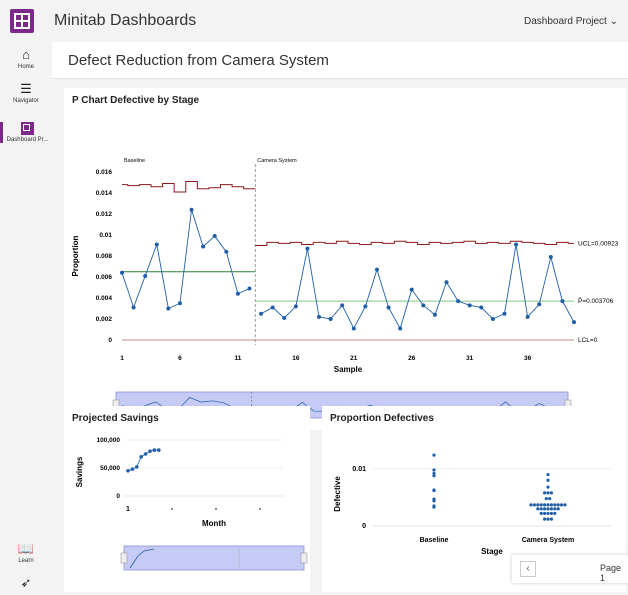 The height and width of the screenshot is (595, 628). What do you see at coordinates (382, 418) in the screenshot?
I see `proportion-title: Proportion Defectives` at bounding box center [382, 418].